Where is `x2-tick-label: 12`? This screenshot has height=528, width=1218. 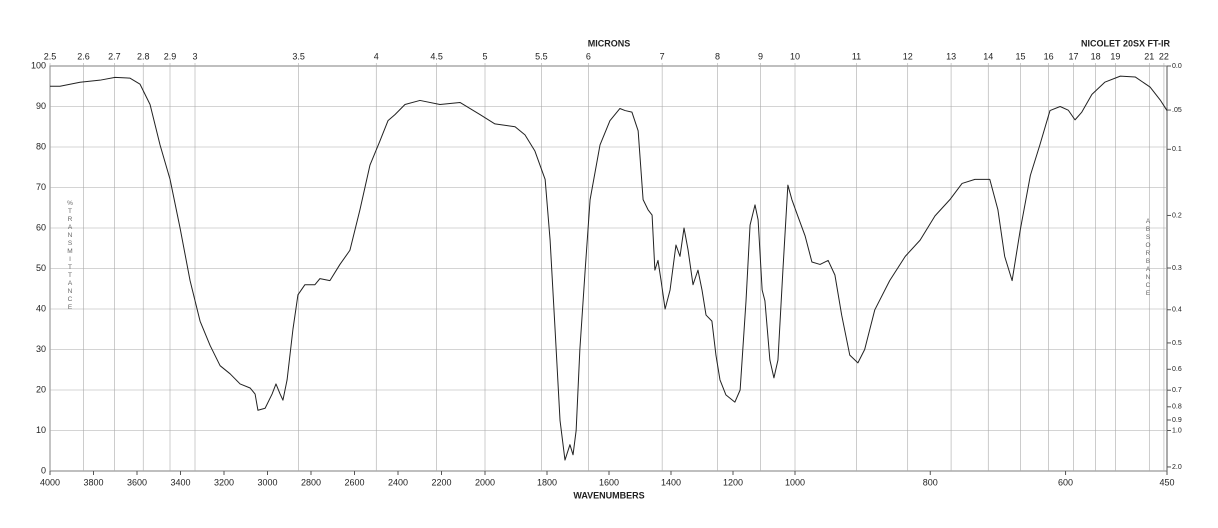 x2-tick-label: 12 is located at coordinates (908, 56).